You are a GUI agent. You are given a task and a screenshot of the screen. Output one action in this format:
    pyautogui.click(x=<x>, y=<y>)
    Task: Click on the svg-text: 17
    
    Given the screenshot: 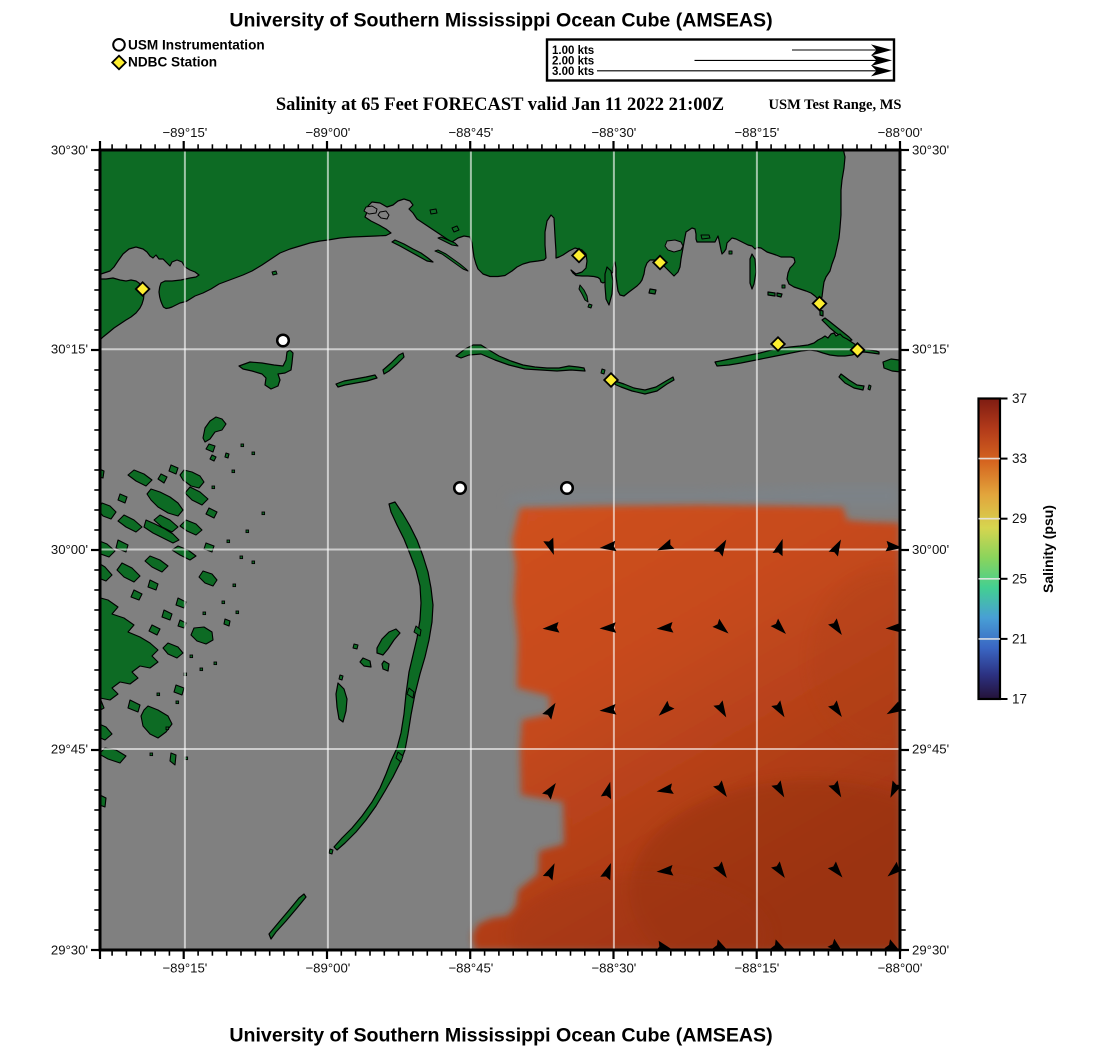 What is the action you would take?
    pyautogui.click(x=1019, y=699)
    